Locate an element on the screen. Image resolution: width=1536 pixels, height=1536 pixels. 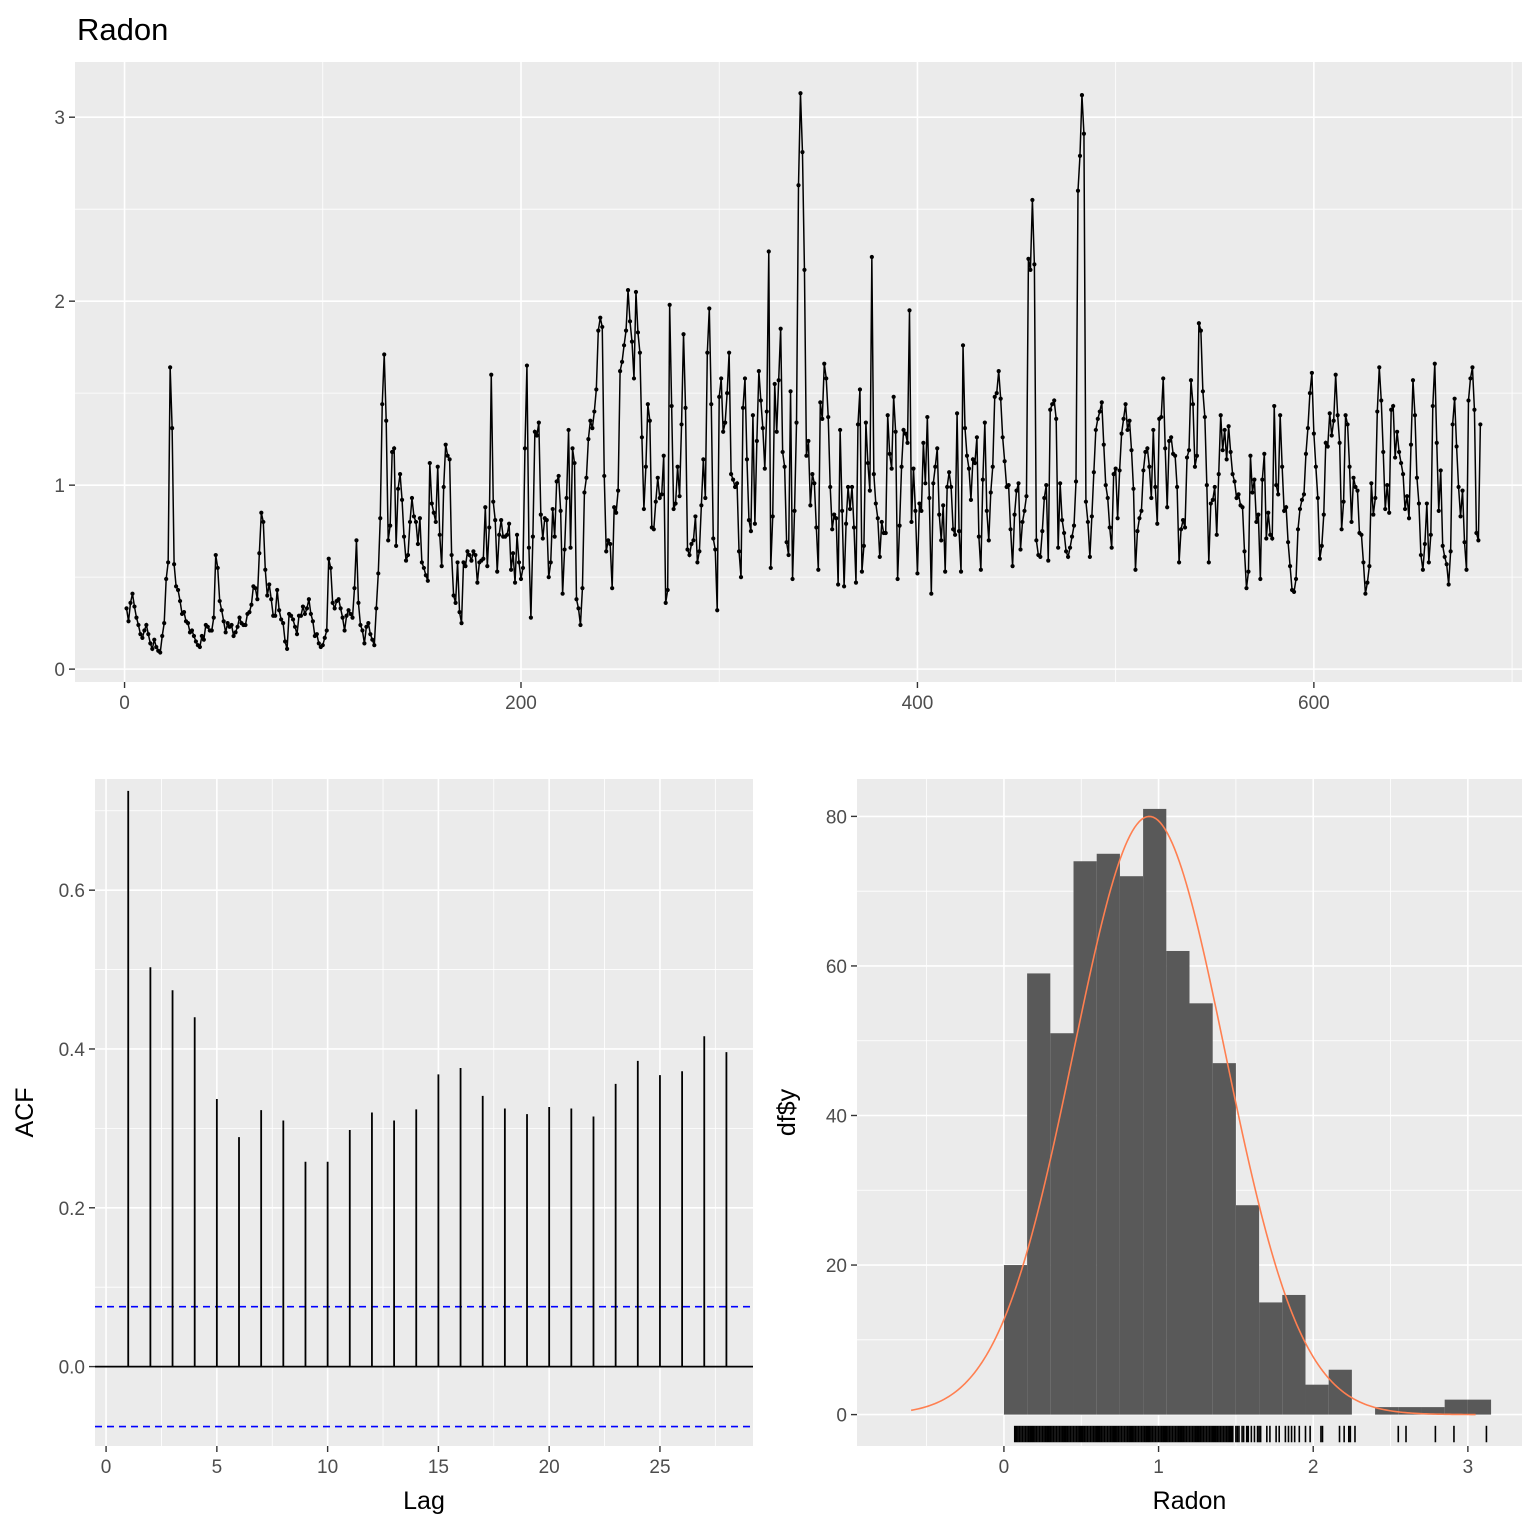
x-tick-label: 20 is located at coordinates (549, 1467).